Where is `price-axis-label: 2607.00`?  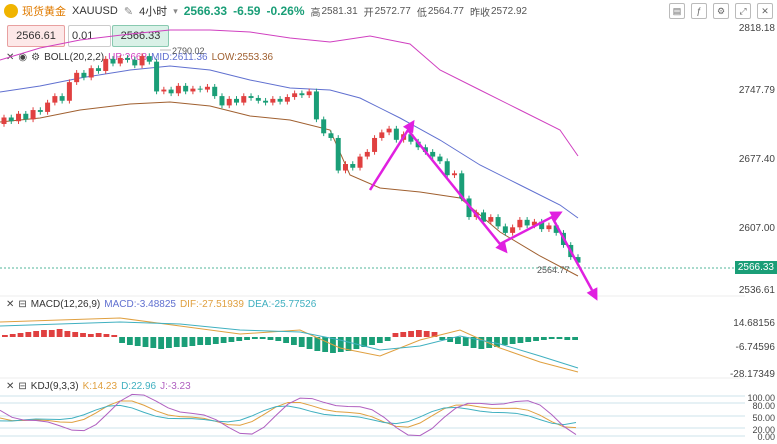
price-axis-label: 2607.00 is located at coordinates (756, 228).